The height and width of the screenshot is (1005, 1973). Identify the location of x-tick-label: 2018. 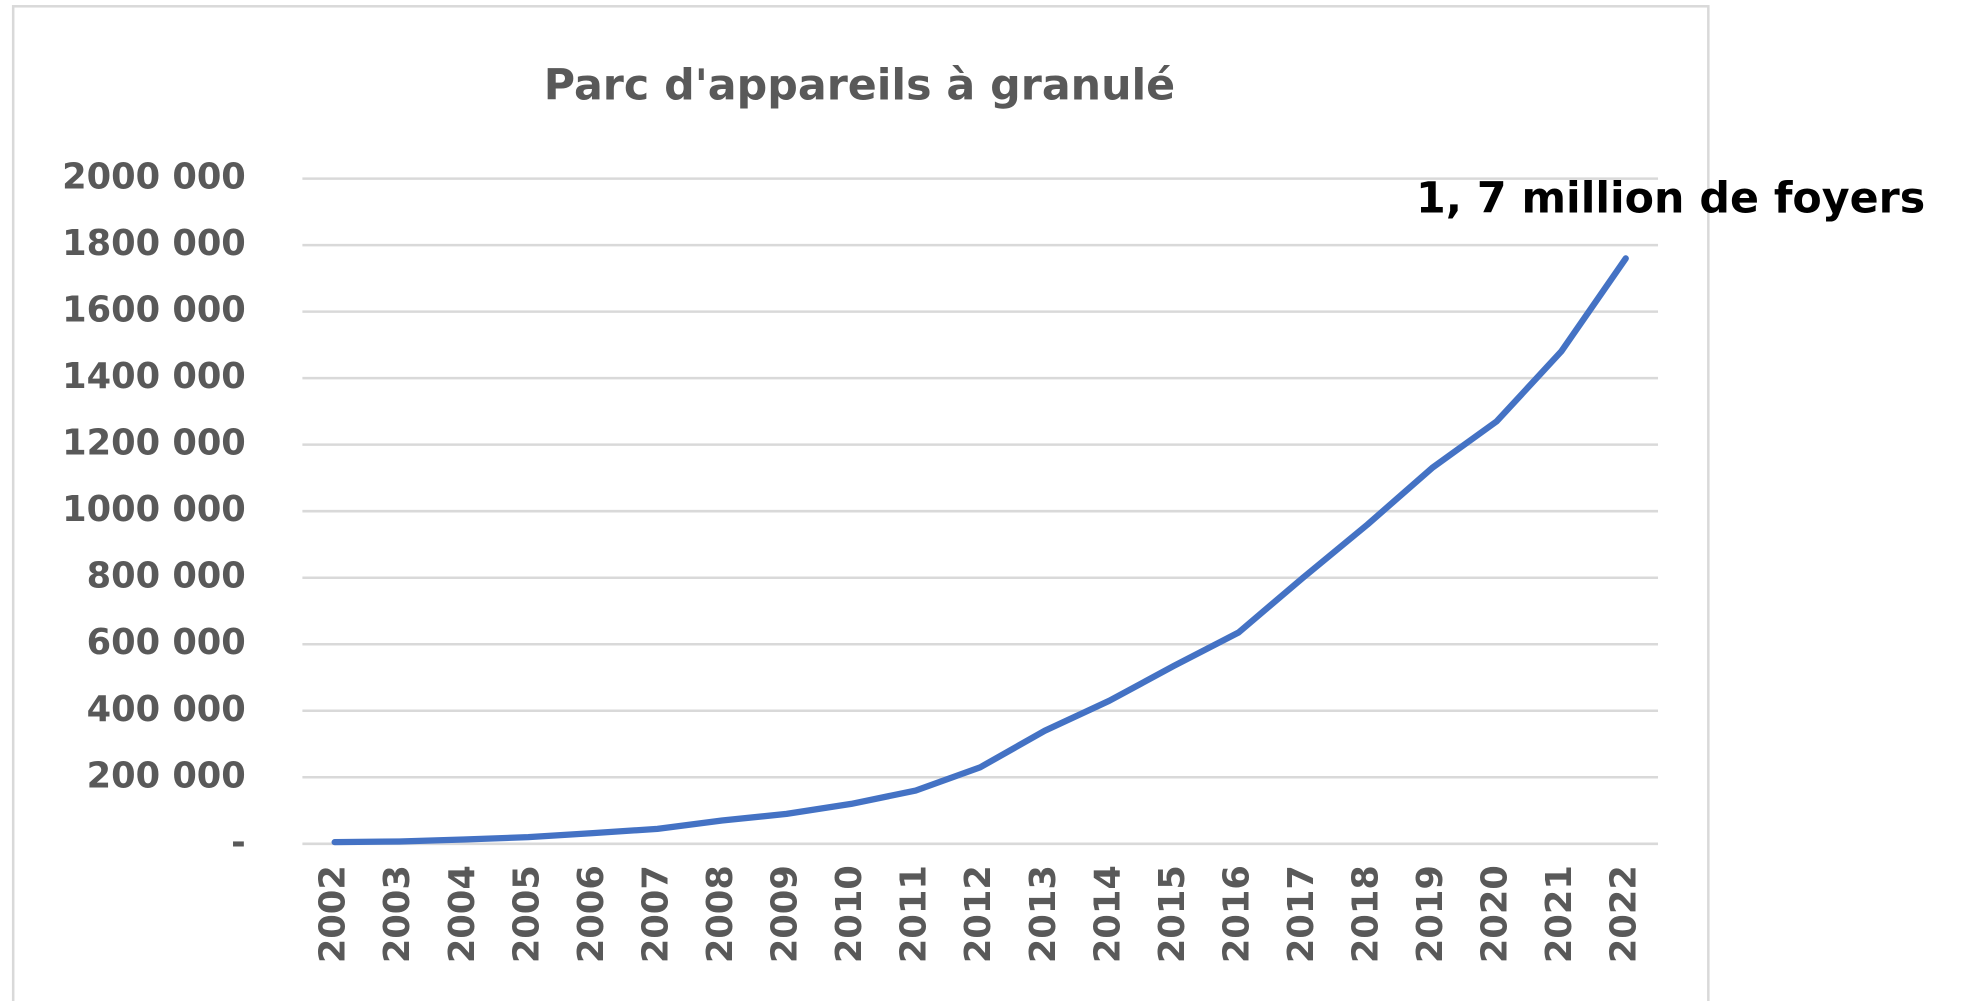
(1366, 914).